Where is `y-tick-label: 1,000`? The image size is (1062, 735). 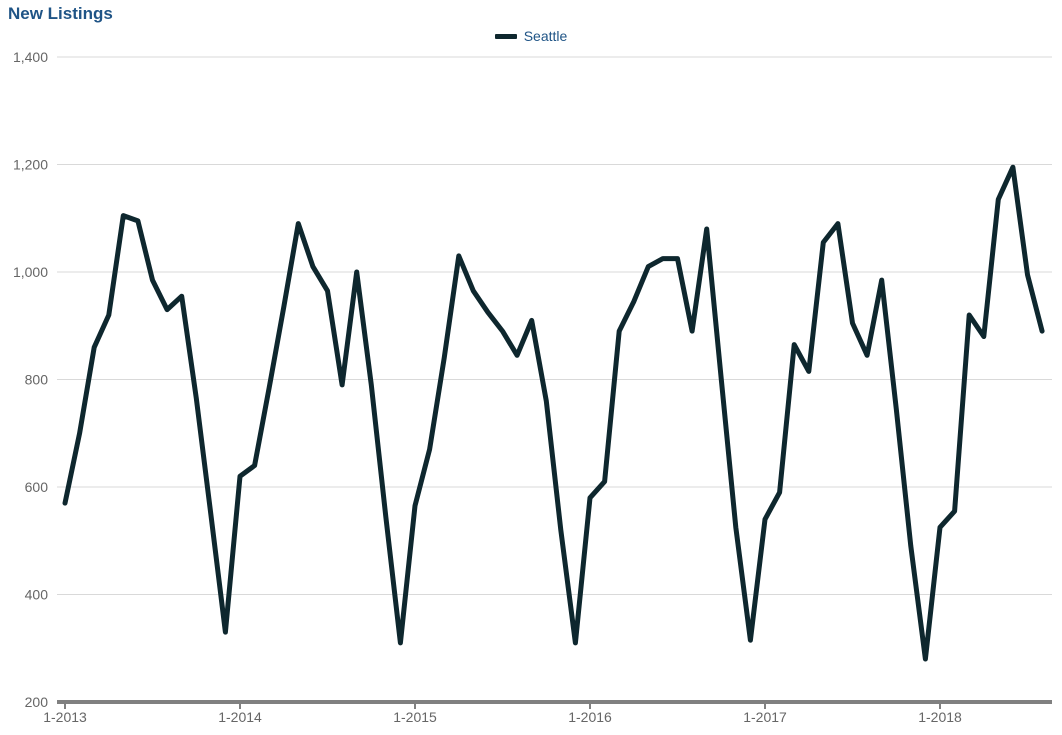
y-tick-label: 1,000 is located at coordinates (30, 272).